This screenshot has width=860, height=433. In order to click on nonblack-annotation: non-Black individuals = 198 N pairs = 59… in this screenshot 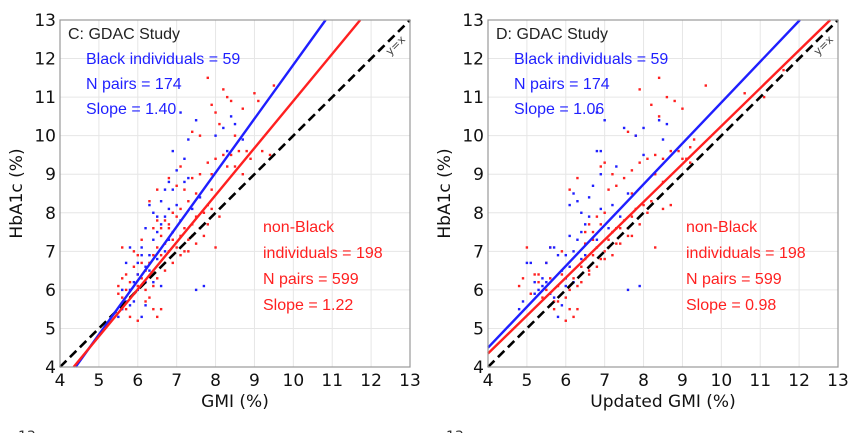, I will do `click(746, 266)`.